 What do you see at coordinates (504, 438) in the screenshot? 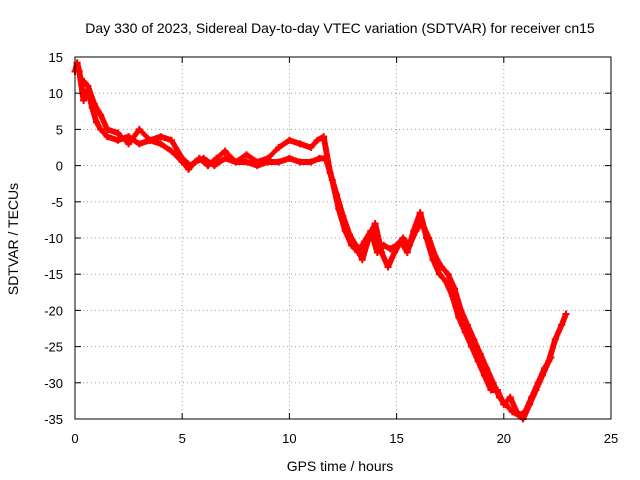
I see `x-tick-label: 20` at bounding box center [504, 438].